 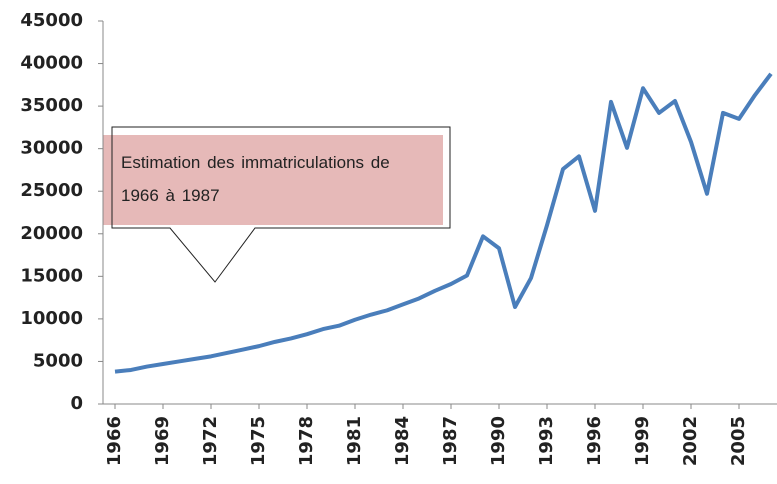 I want to click on x-tick-label: 1984, so click(x=402, y=441).